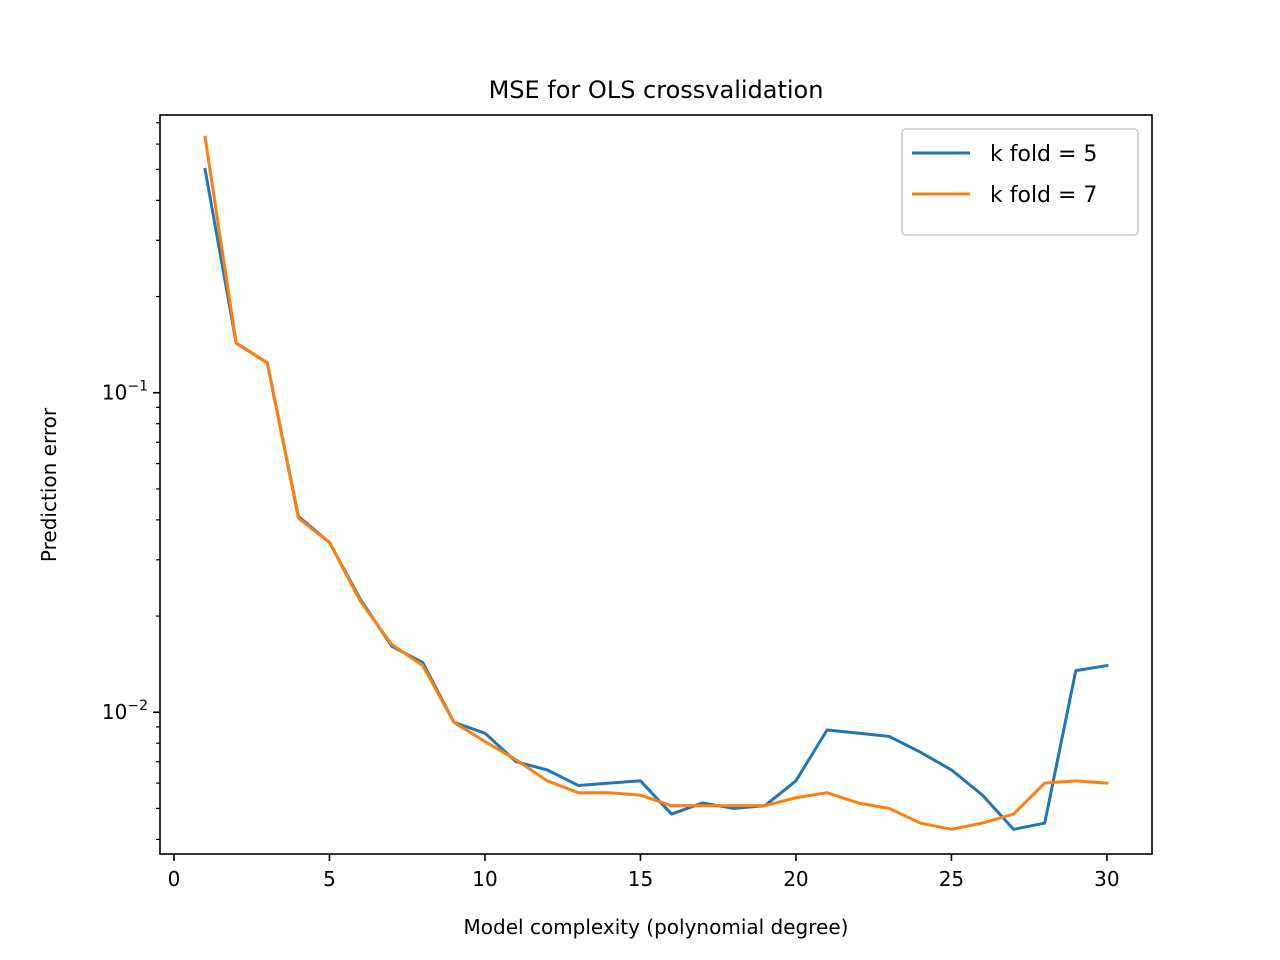  What do you see at coordinates (795, 879) in the screenshot?
I see `x-tick-label: 20` at bounding box center [795, 879].